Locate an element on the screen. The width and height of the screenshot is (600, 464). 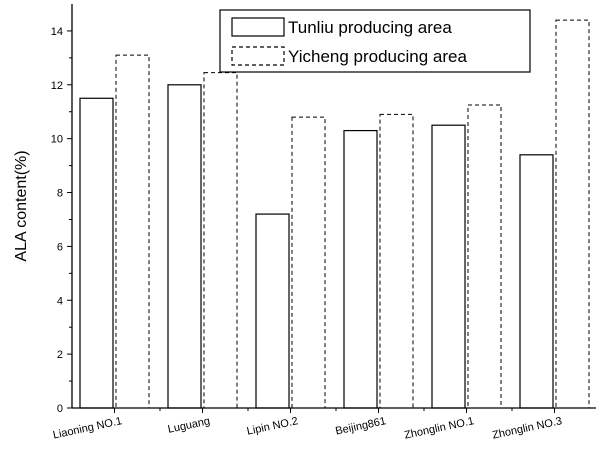
legend-swatch-yicheng is located at coordinates (258, 56).